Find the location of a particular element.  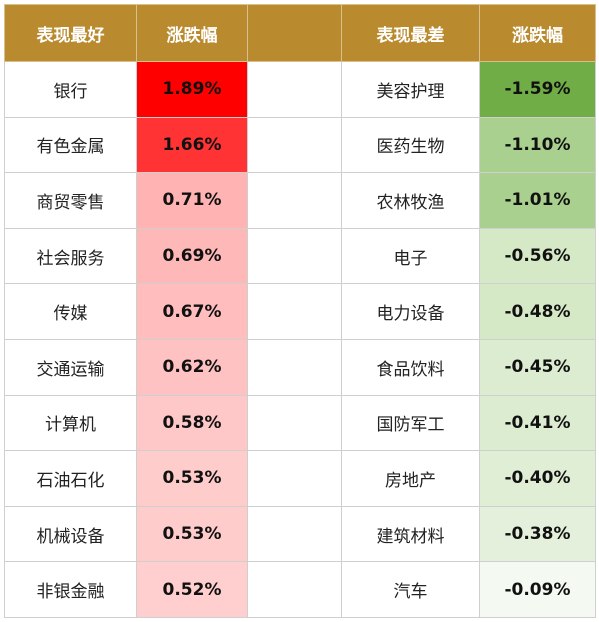

header-row: 表现最好 涨跌幅 表现最差 涨跌幅 is located at coordinates (300, 33).